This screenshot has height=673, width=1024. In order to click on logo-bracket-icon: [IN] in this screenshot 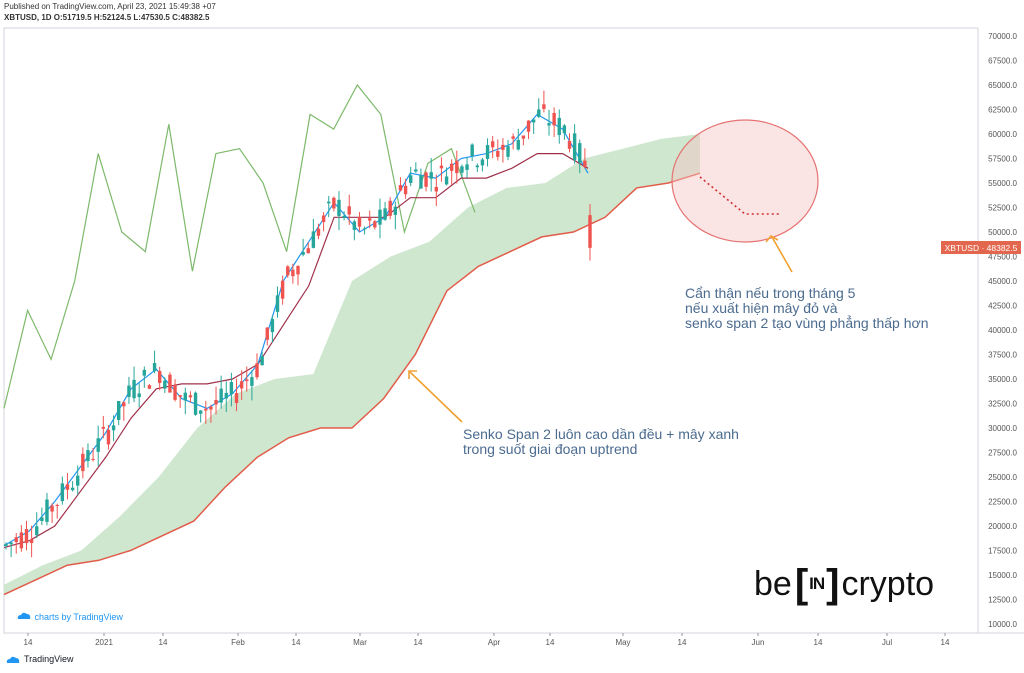, I will do `click(817, 583)`.